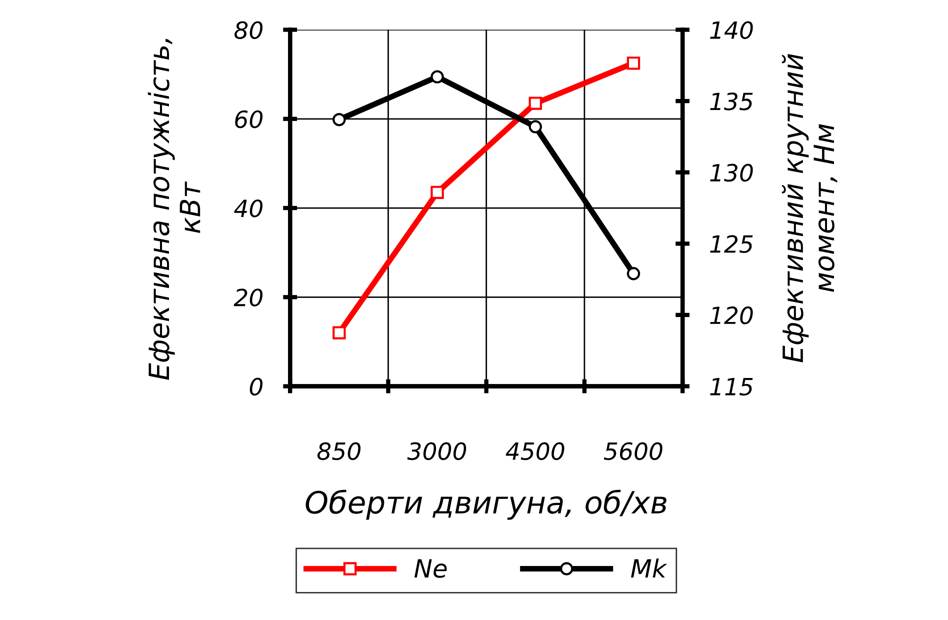 The height and width of the screenshot is (620, 948). I want to click on x-tick-label: 5600, so click(633, 451).